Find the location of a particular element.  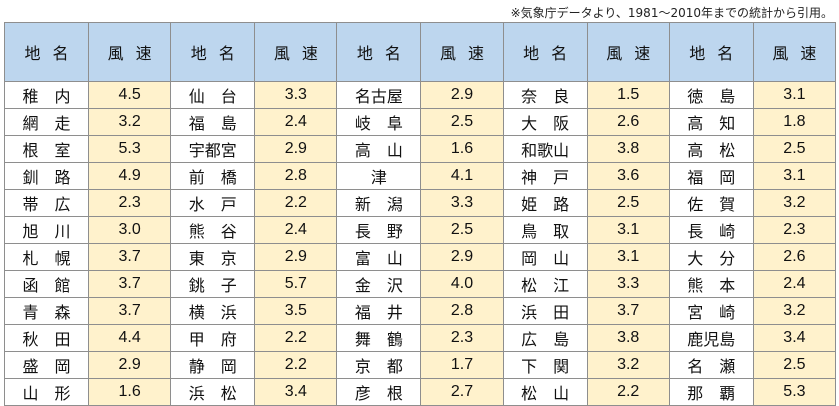

location-name: 盛 岡 is located at coordinates (46, 365).